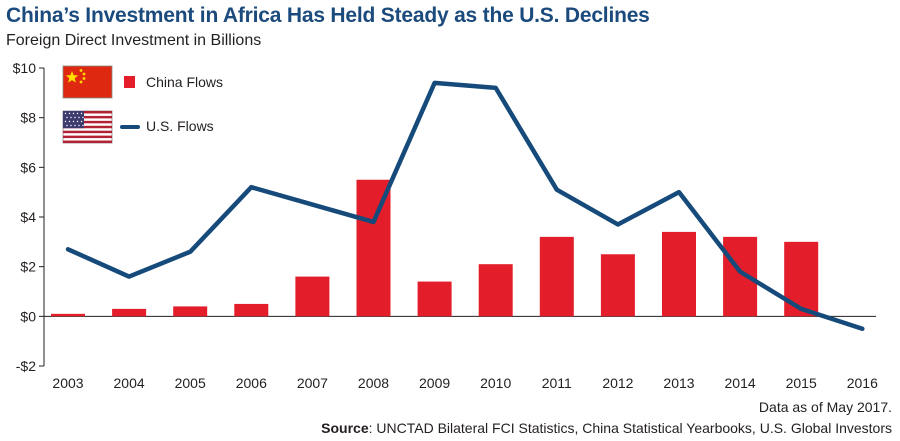 The width and height of the screenshot is (900, 441). Describe the element at coordinates (25, 68) in the screenshot. I see `y-tick-label: $10` at that location.